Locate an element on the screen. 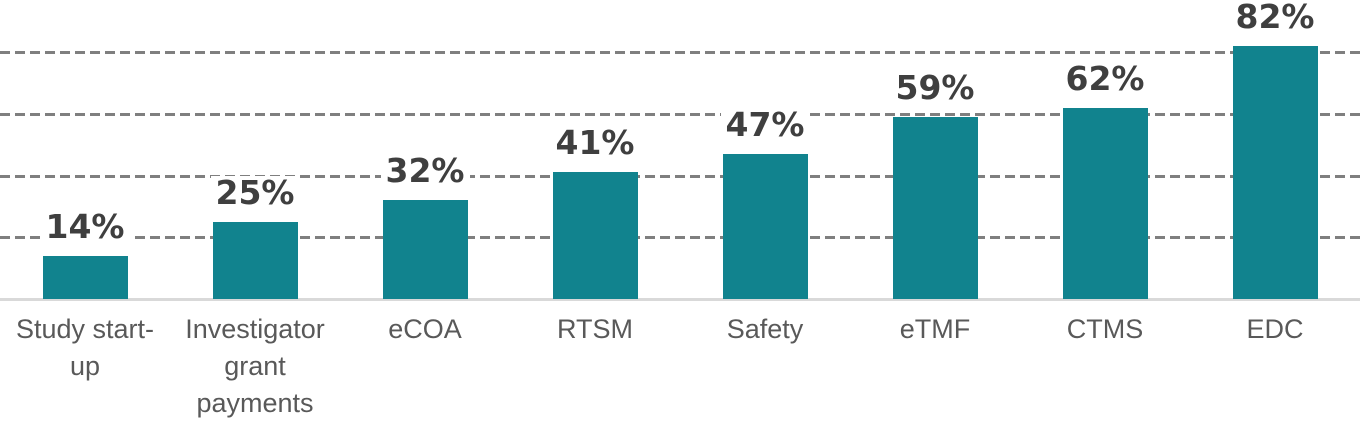  bar-column: 47% Safety is located at coordinates (765, 172).